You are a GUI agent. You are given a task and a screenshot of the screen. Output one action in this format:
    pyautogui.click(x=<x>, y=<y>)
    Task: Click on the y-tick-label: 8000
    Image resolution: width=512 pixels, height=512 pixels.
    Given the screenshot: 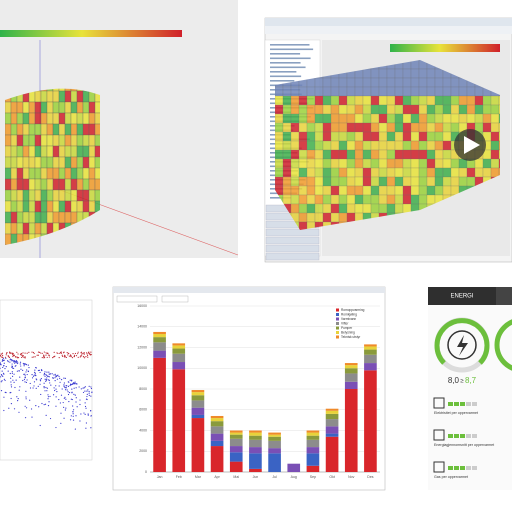 What is the action you would take?
    pyautogui.click(x=143, y=389)
    